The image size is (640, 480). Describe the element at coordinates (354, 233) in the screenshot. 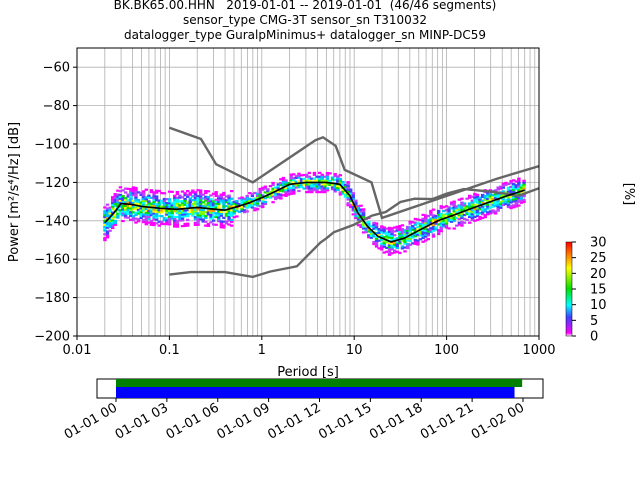

I see `low-noise-model-line` at that location.